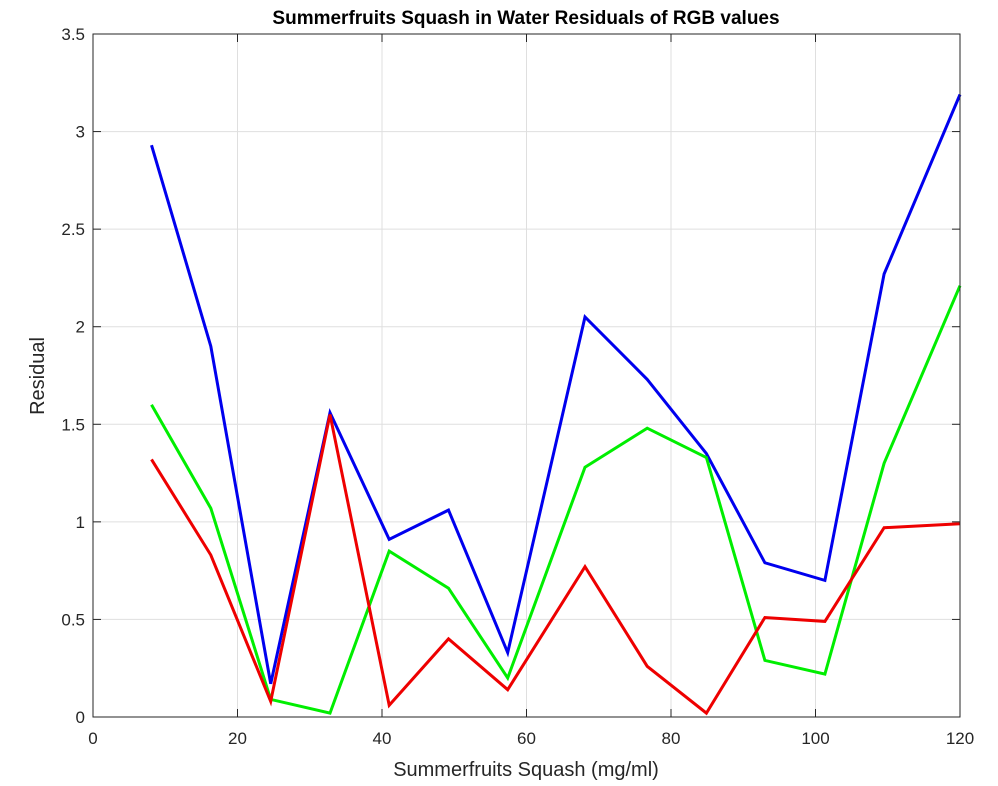  What do you see at coordinates (815, 738) in the screenshot?
I see `x-tick-label: 100` at bounding box center [815, 738].